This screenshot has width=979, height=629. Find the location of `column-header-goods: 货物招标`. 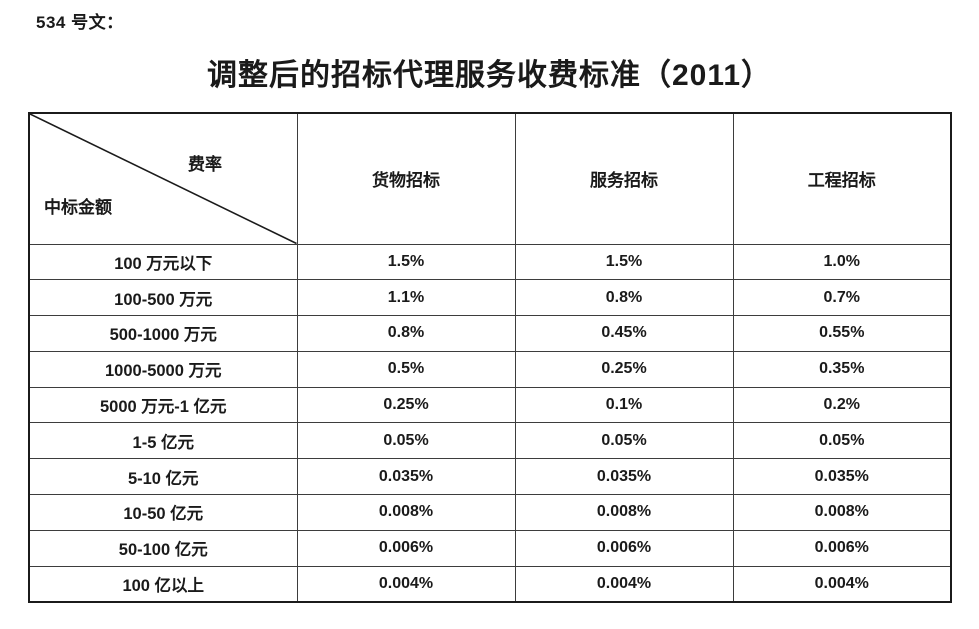

column-header-goods: 货物招标 is located at coordinates (406, 178).